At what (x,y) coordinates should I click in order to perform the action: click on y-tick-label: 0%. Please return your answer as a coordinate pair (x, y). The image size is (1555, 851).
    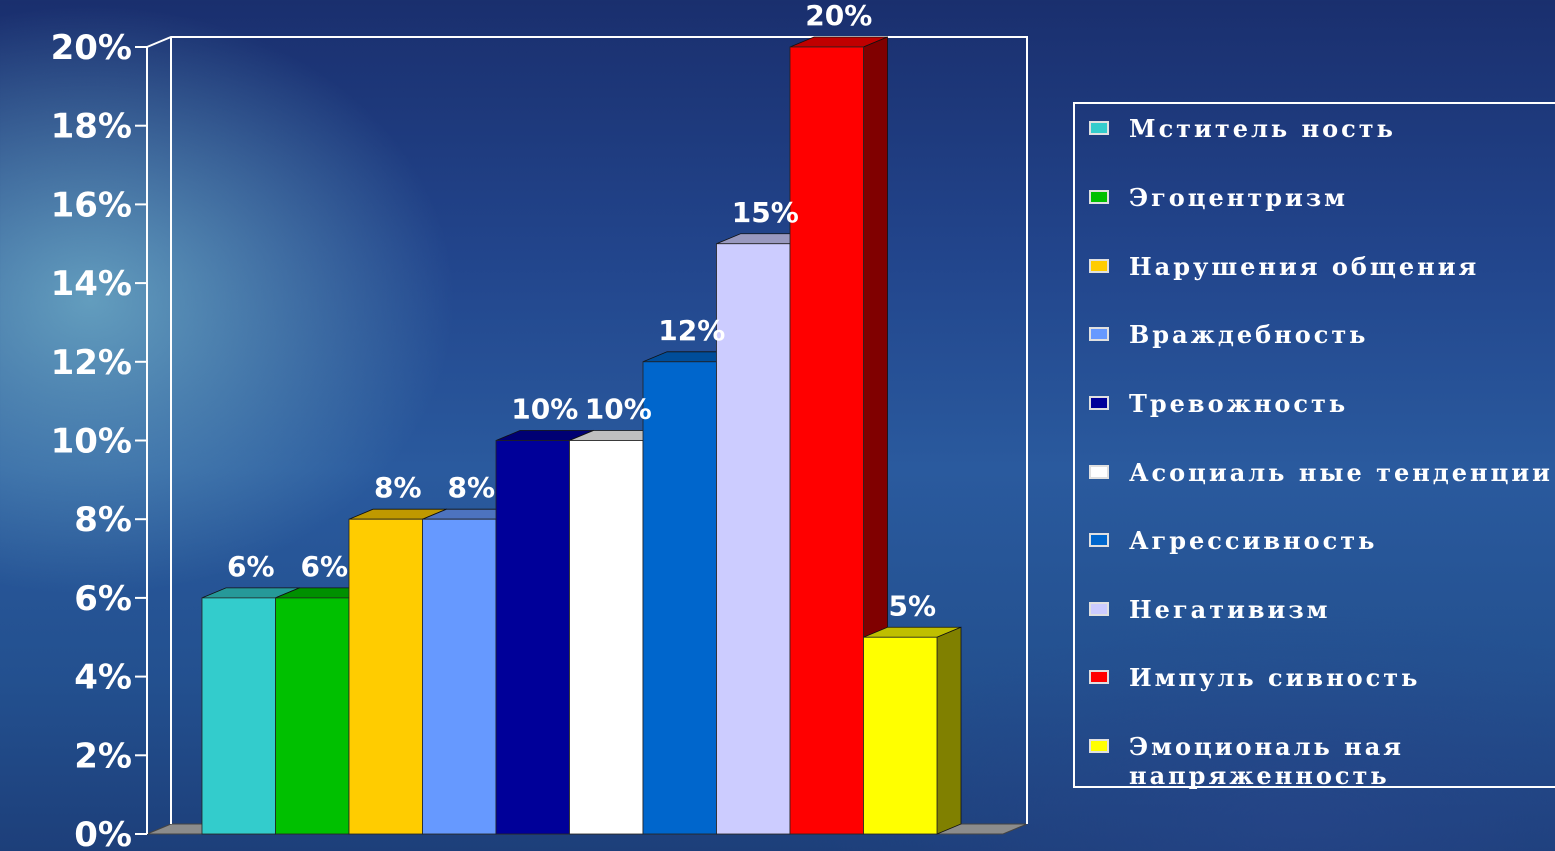
    Looking at the image, I should click on (103, 833).